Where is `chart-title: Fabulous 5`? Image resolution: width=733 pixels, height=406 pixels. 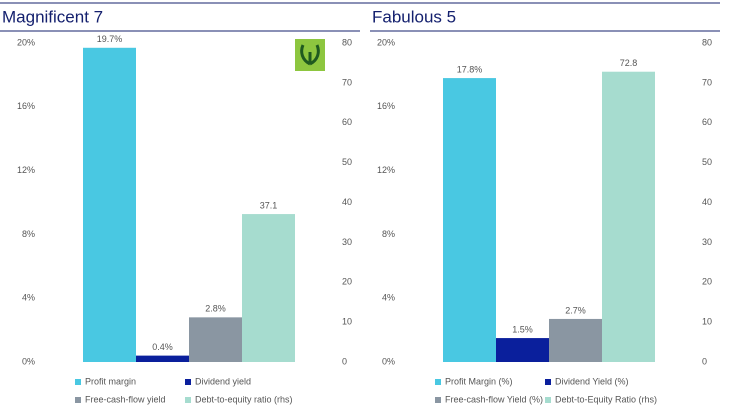
chart-title: Fabulous 5 is located at coordinates (414, 16).